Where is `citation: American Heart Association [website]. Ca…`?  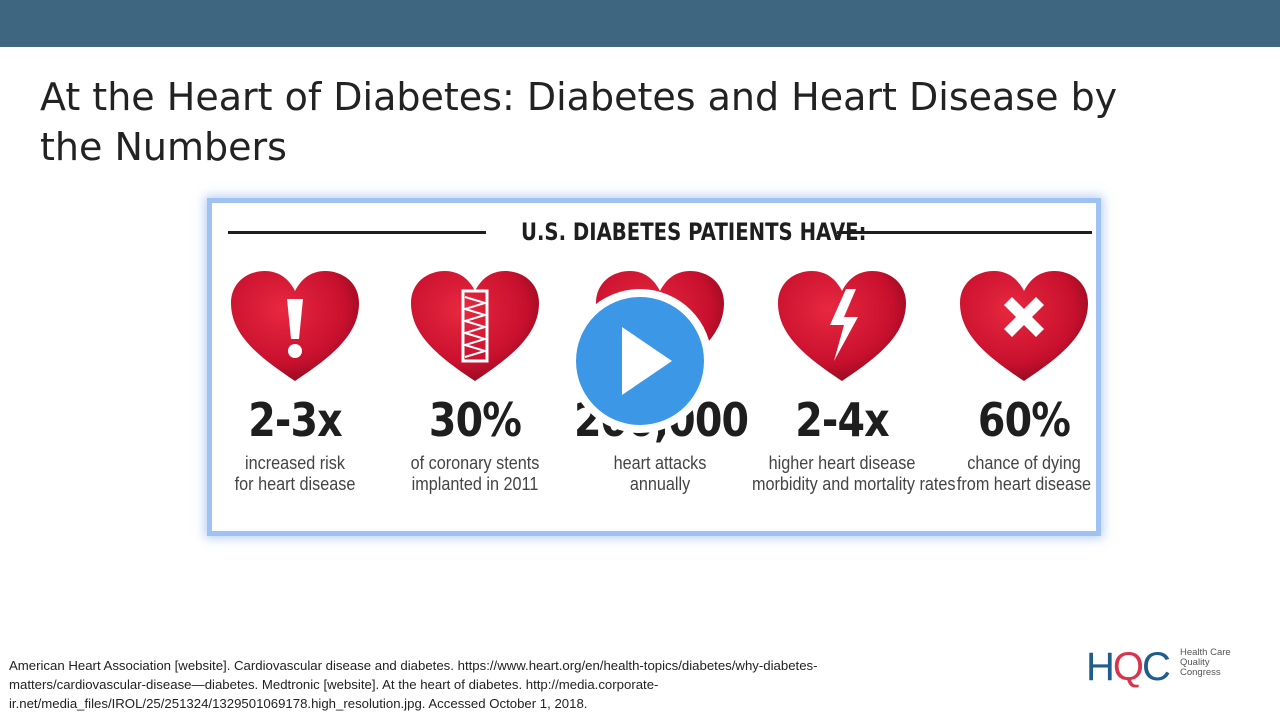 citation: American Heart Association [website]. Ca… is located at coordinates (529, 684).